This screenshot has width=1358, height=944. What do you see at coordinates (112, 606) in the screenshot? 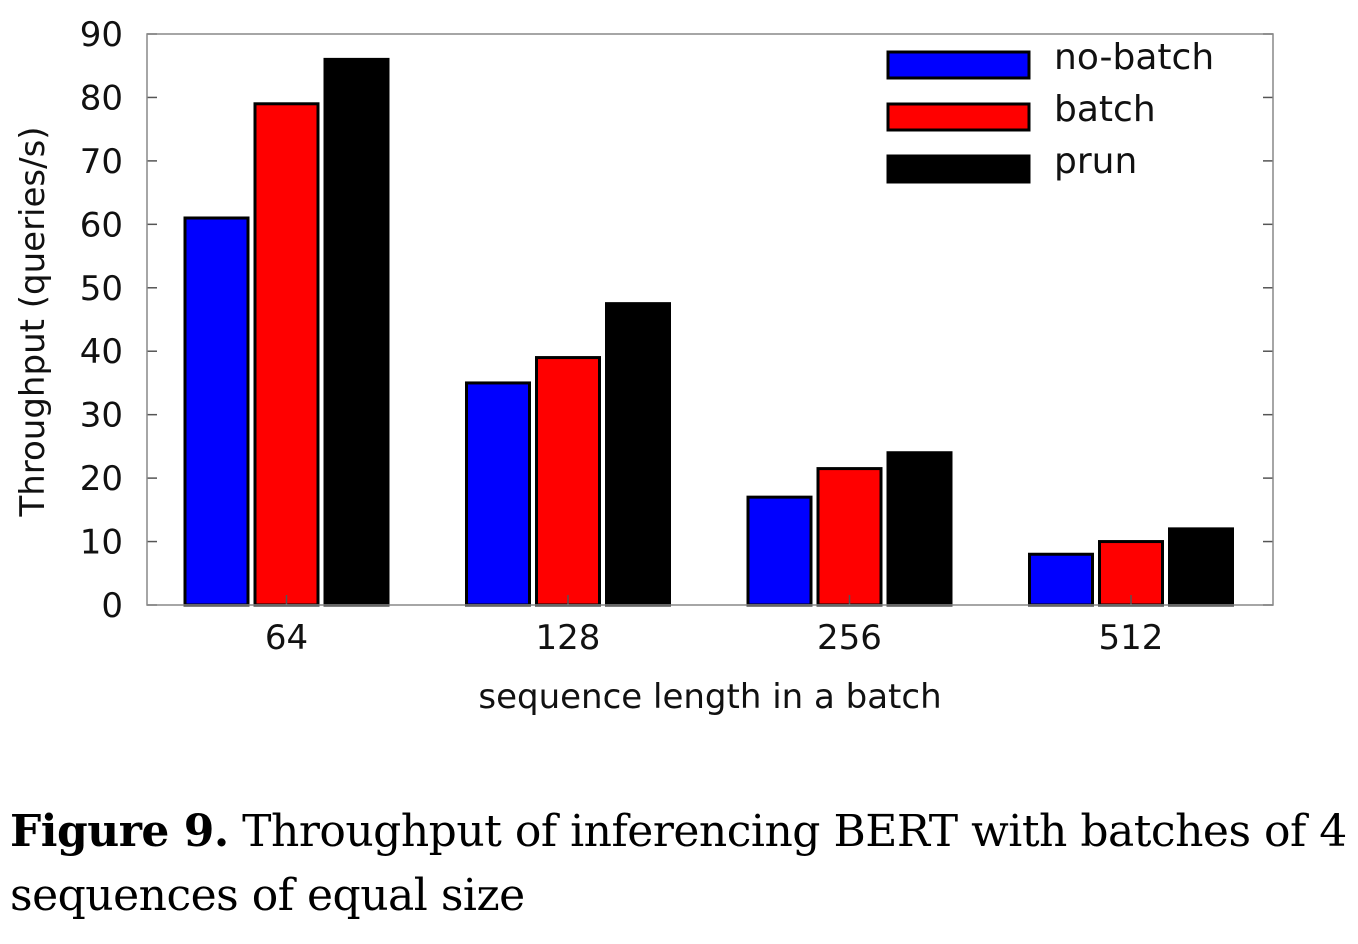
I see `y-tick-label: 0` at bounding box center [112, 606].